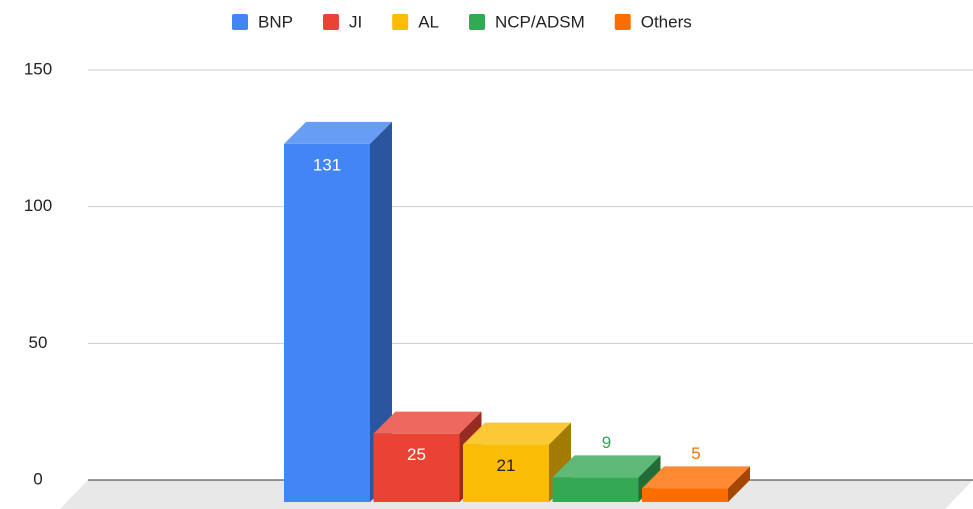  Describe the element at coordinates (666, 21) in the screenshot. I see `legend-label: Others` at that location.